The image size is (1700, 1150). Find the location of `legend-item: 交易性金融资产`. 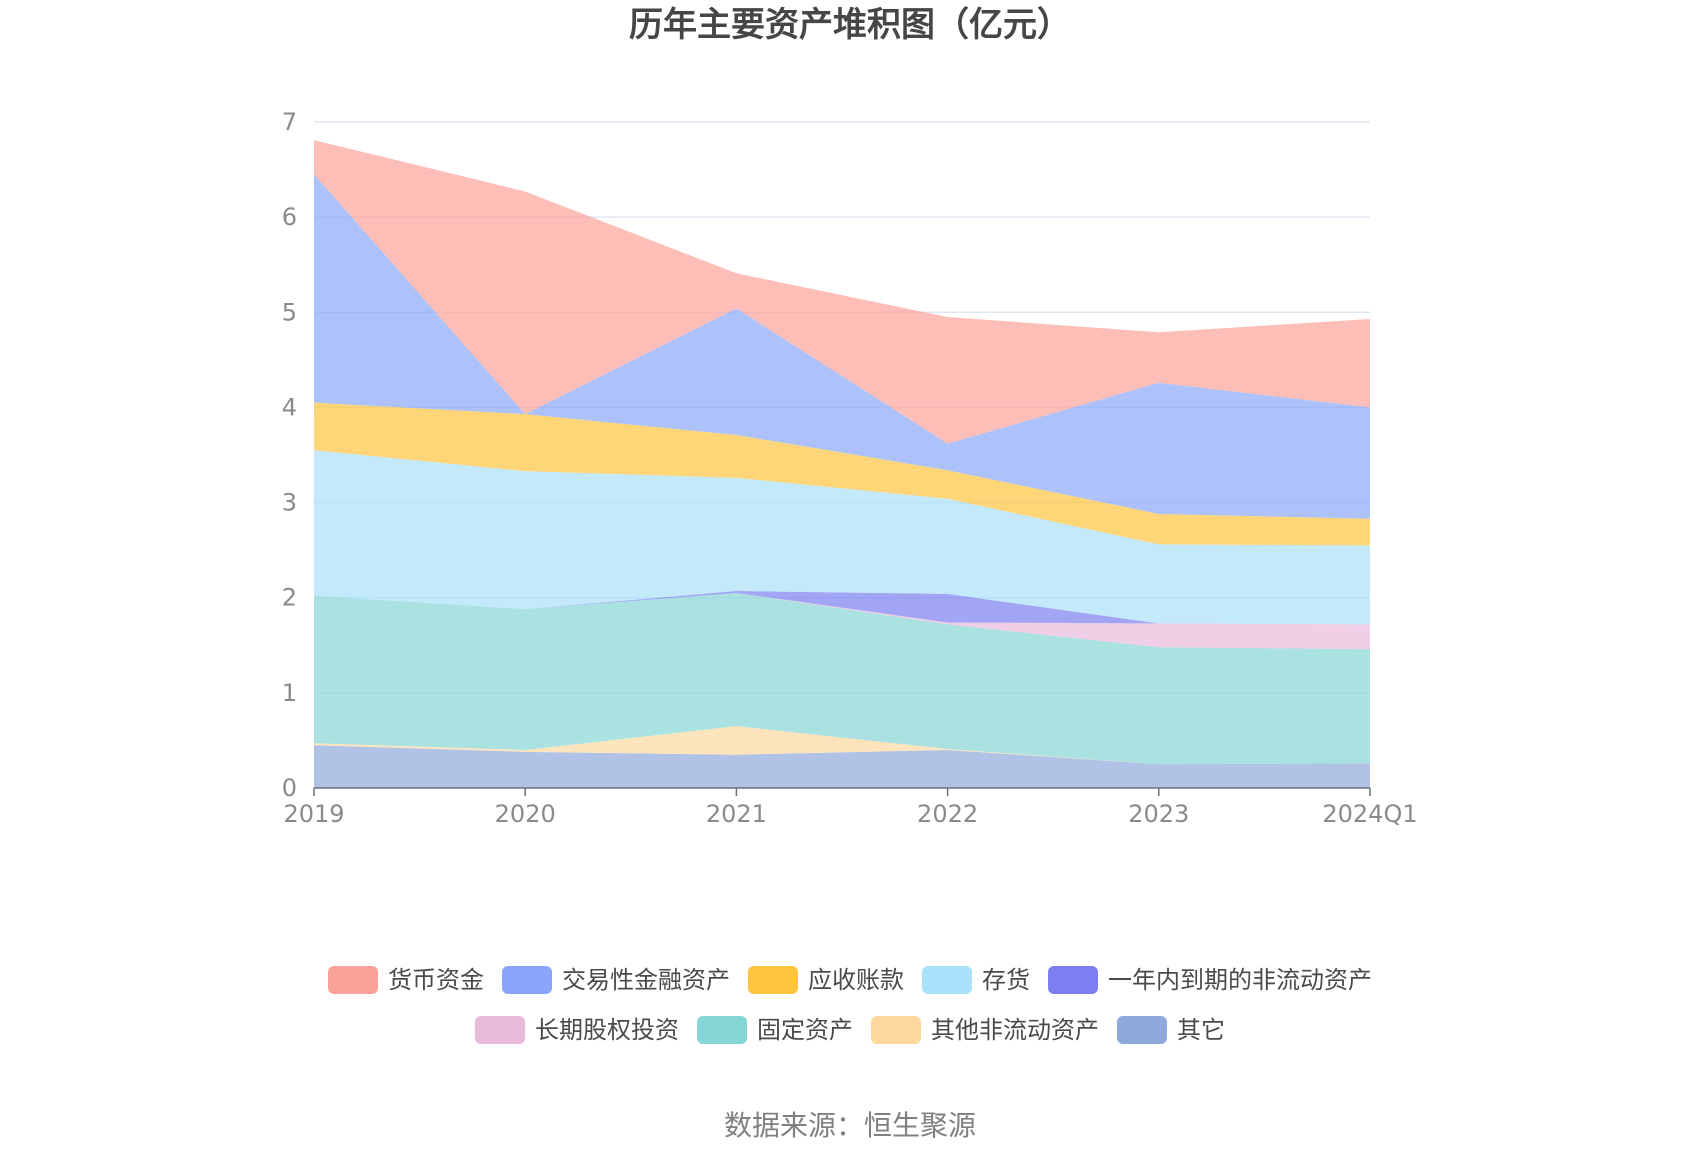

legend-item: 交易性金融资产 is located at coordinates (616, 980).